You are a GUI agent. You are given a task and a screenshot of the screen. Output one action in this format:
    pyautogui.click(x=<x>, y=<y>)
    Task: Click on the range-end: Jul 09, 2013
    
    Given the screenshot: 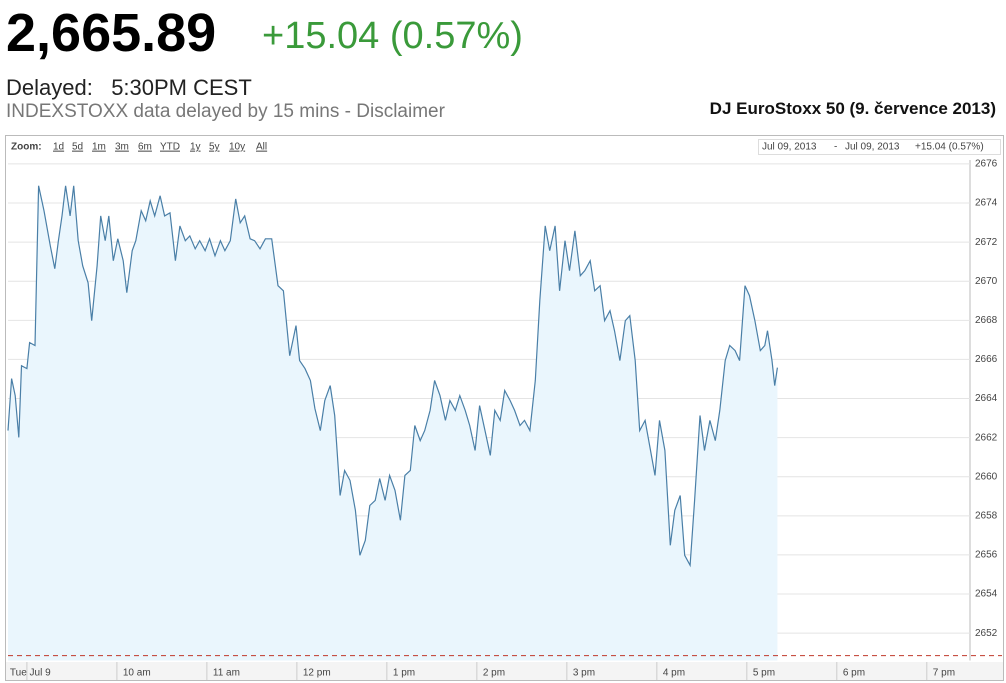 What is the action you would take?
    pyautogui.click(x=872, y=147)
    